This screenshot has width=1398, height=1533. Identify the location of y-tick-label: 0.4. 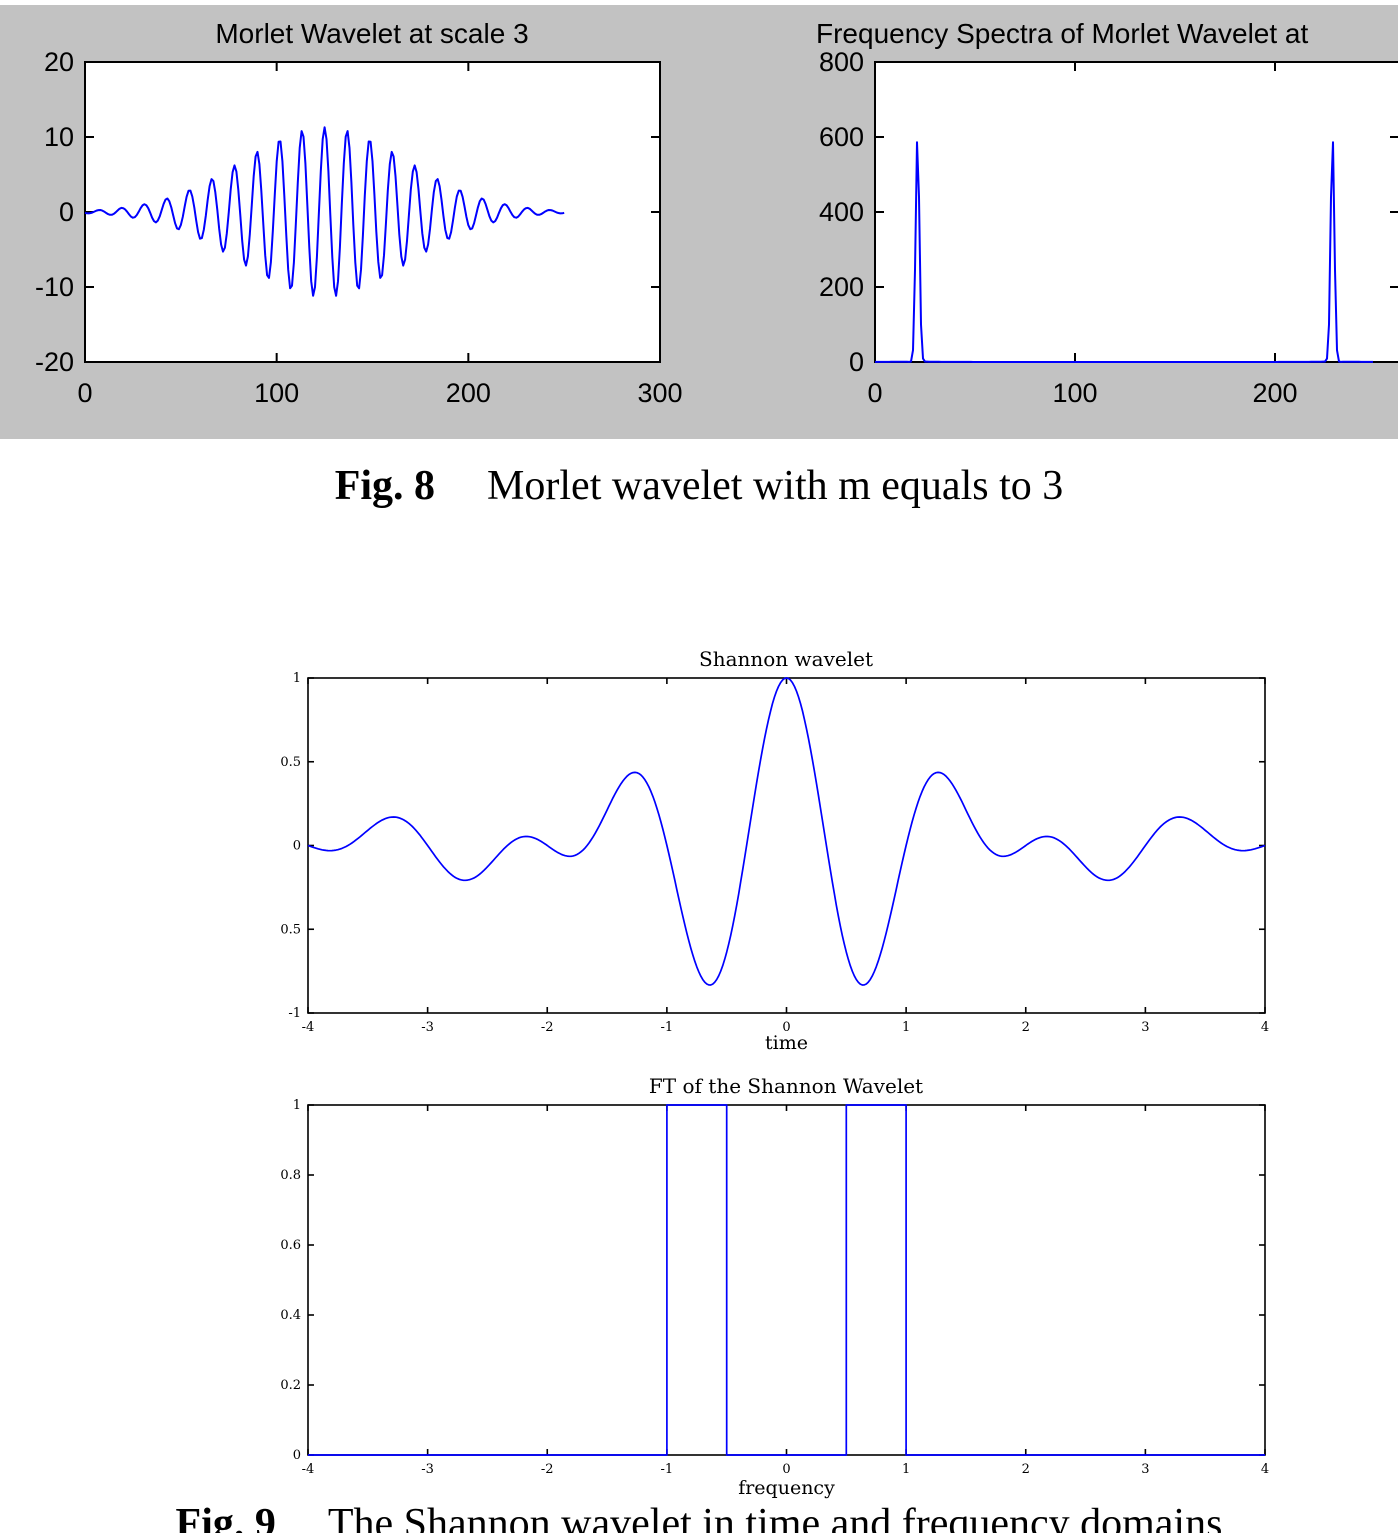
(290, 1315).